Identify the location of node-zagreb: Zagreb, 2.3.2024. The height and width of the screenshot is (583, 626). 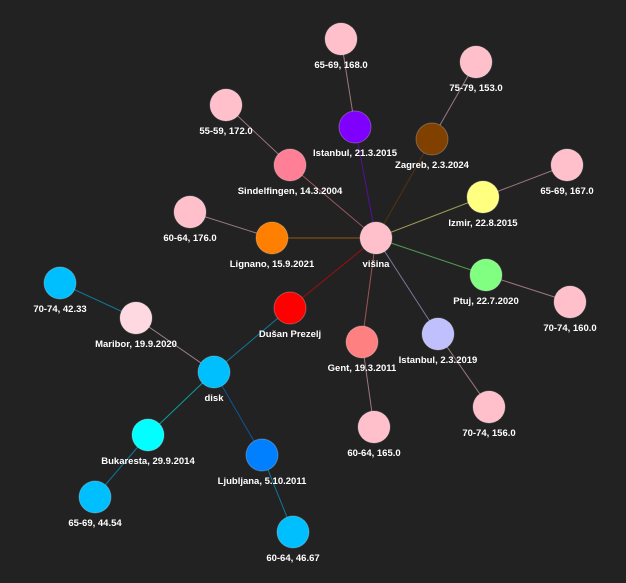
(432, 146).